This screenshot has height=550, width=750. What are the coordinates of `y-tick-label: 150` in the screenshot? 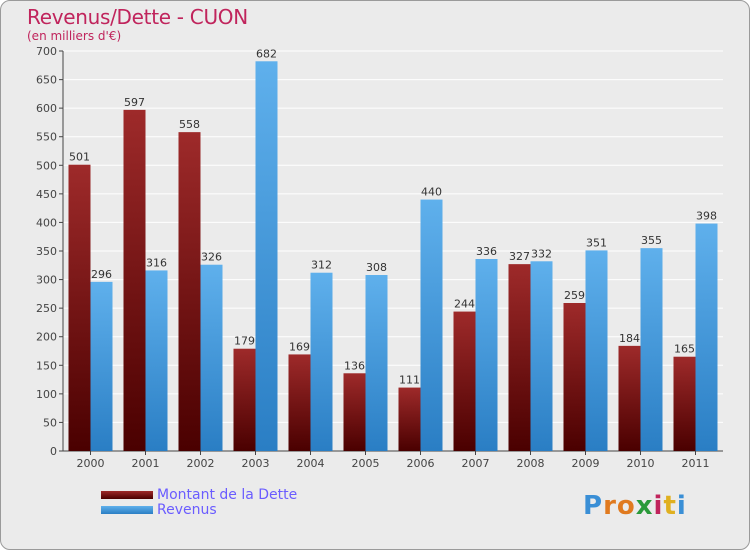 It's located at (46, 365).